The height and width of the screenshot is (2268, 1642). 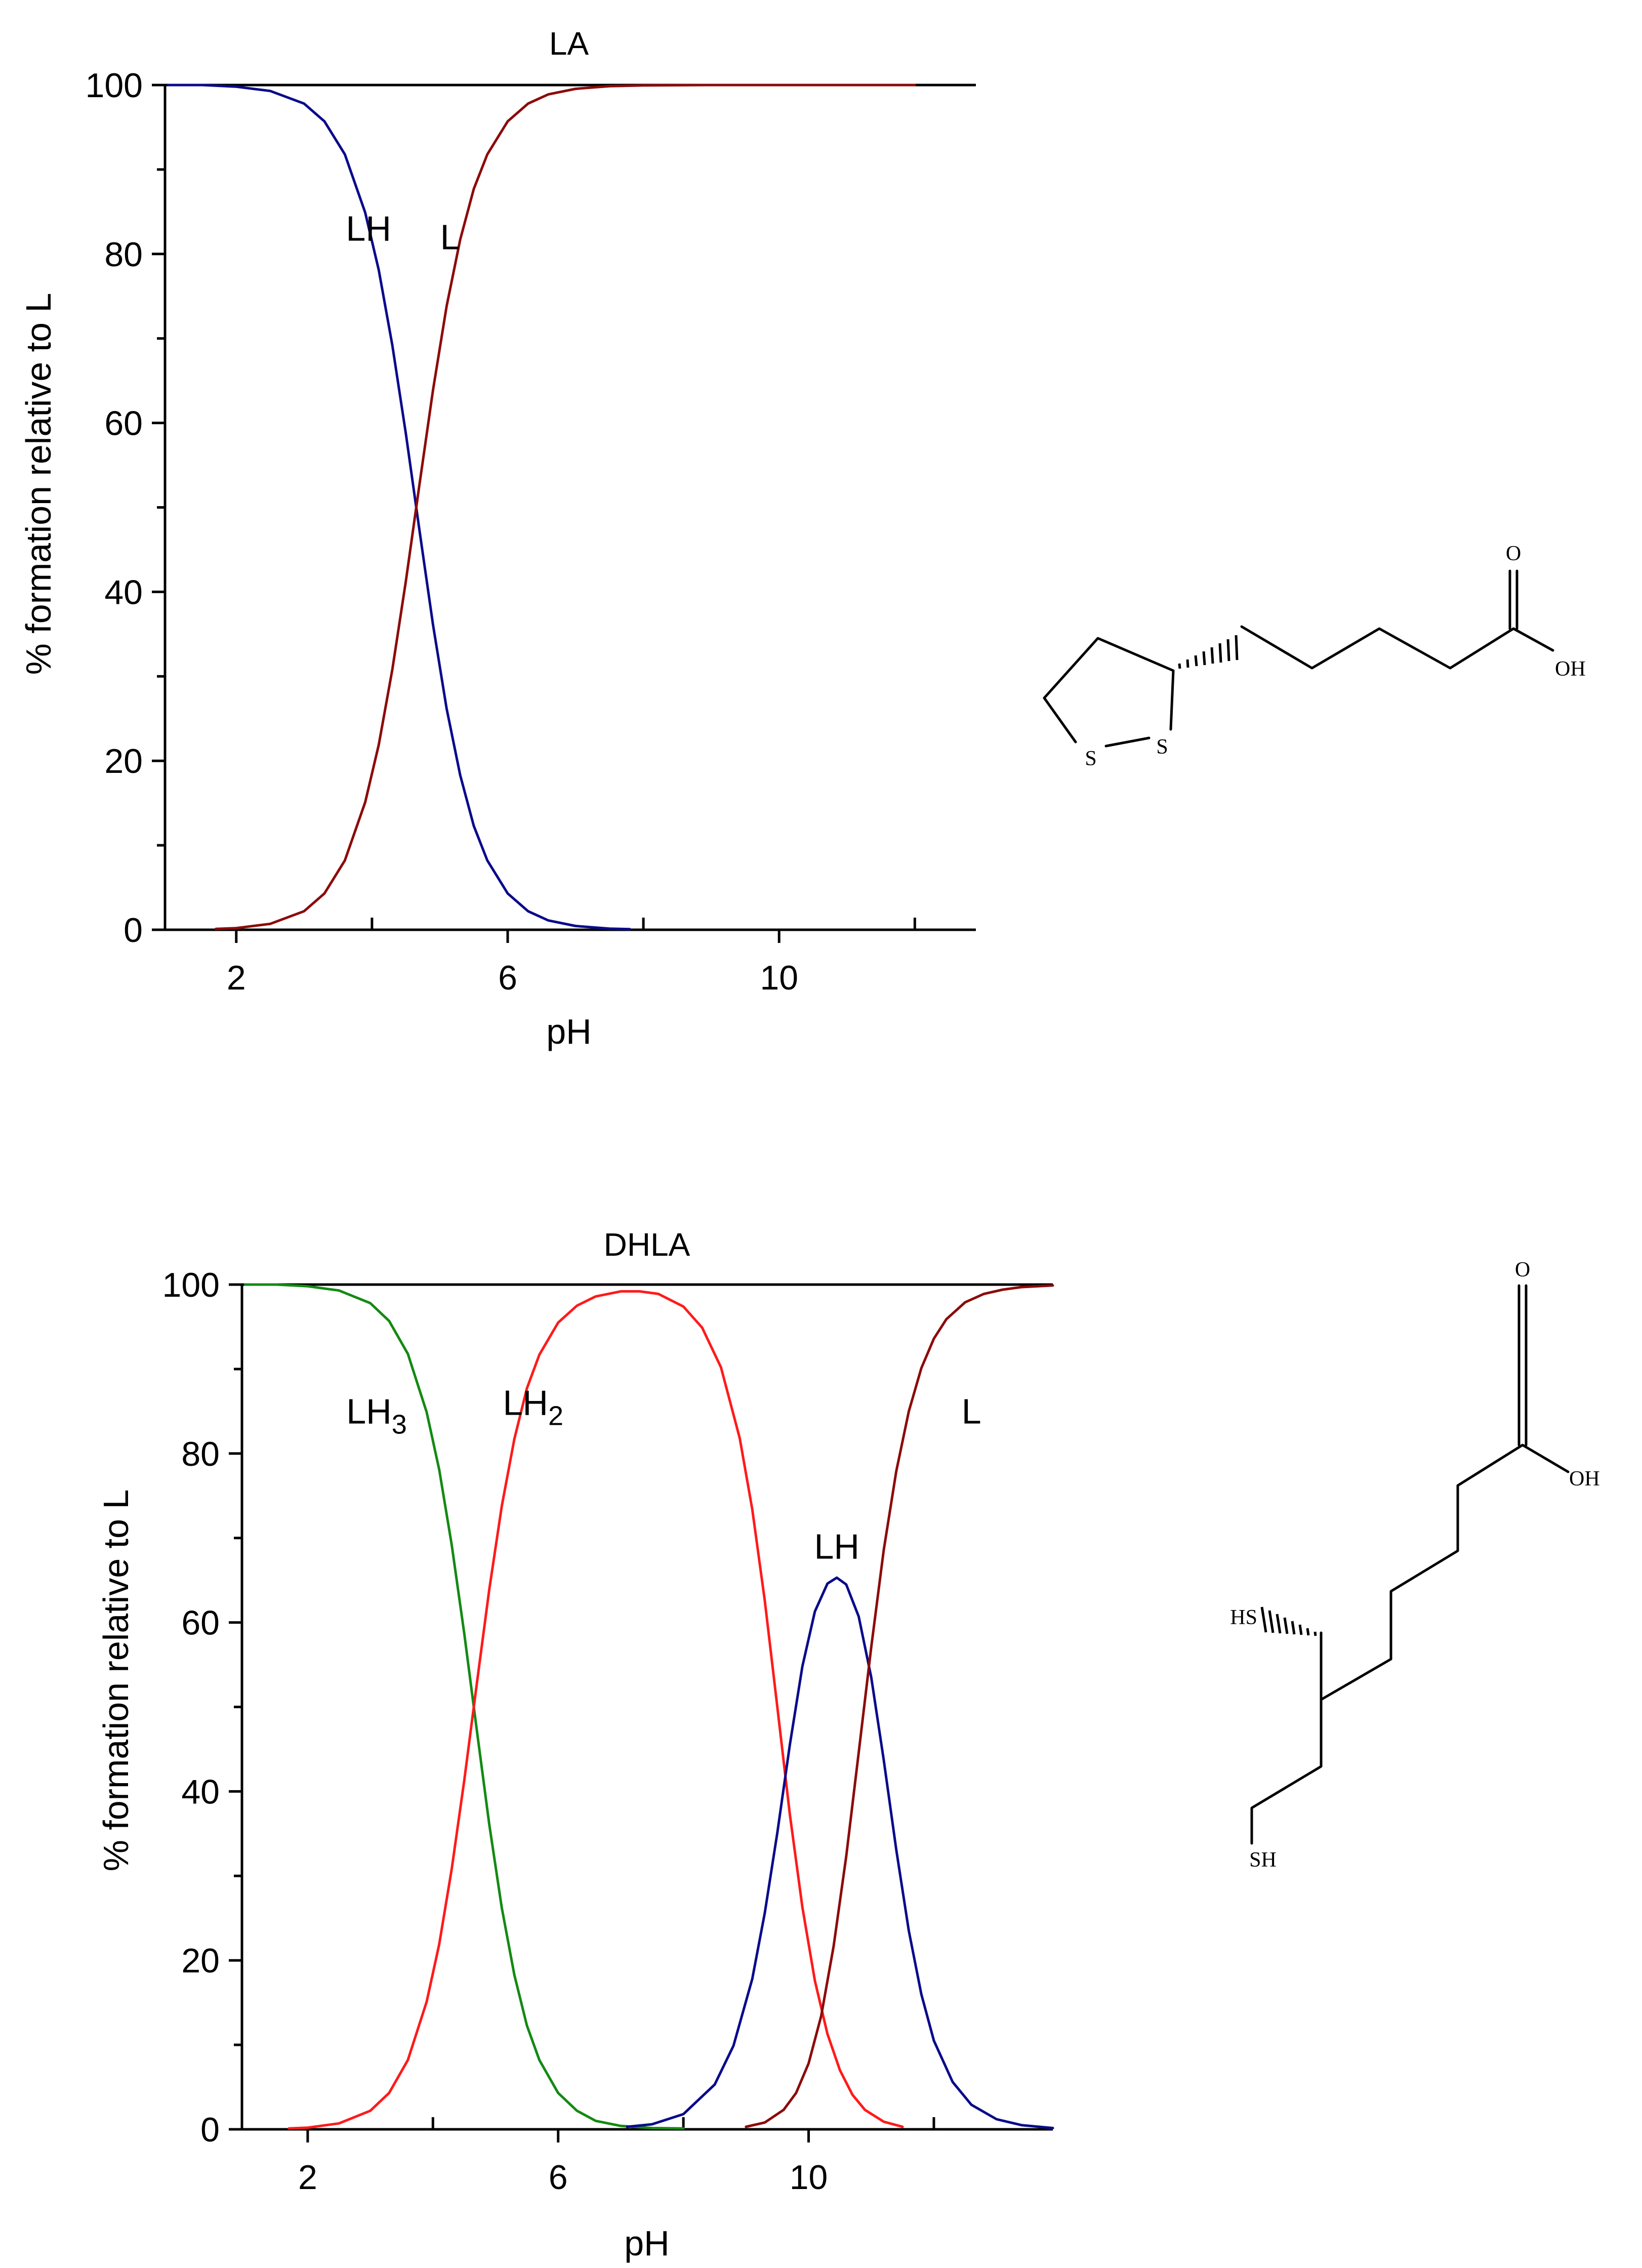 I want to click on series-line-lh3, so click(x=464, y=1706).